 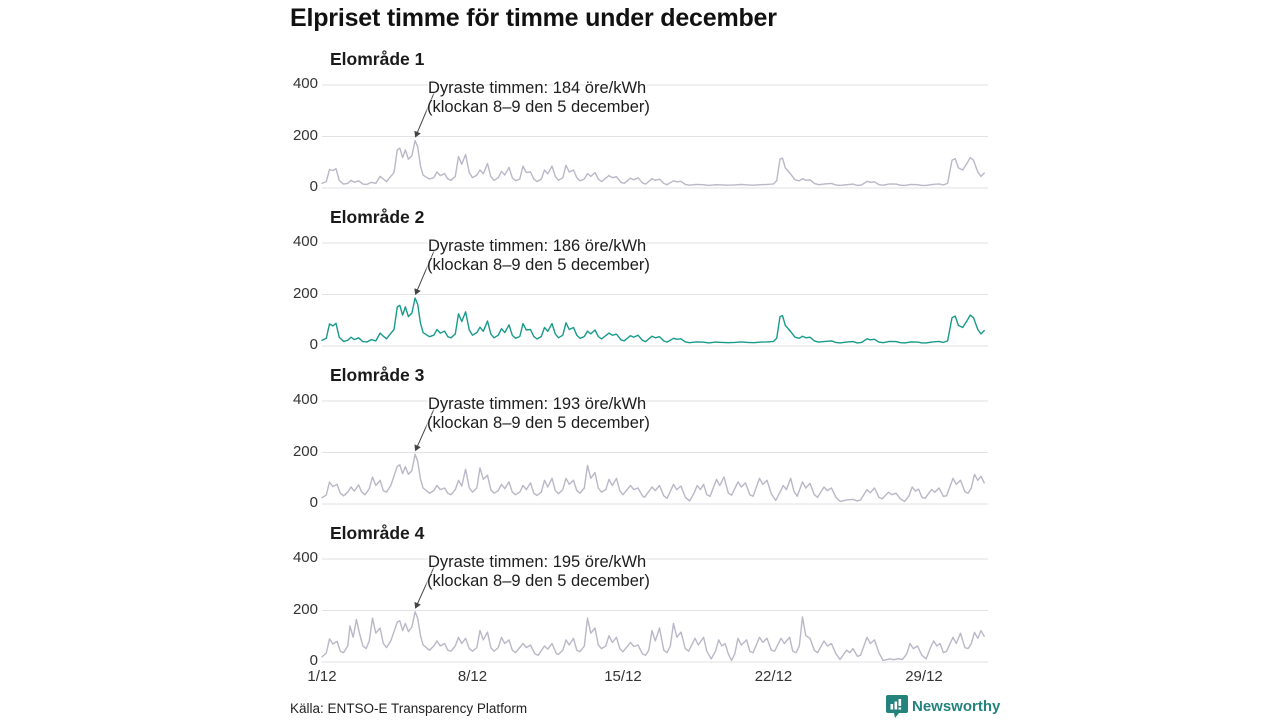 What do you see at coordinates (472, 676) in the screenshot?
I see `x-tick-label: 8/12` at bounding box center [472, 676].